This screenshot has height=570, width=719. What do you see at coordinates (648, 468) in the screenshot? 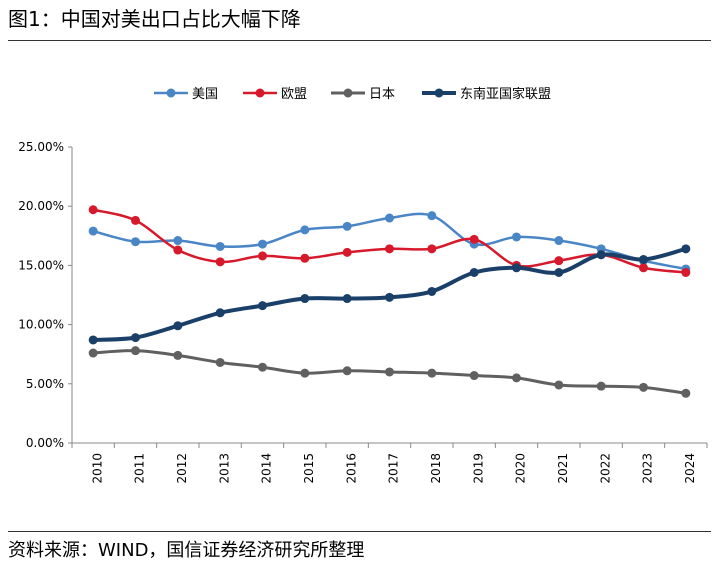
I see `x-tick-label: 2023` at bounding box center [648, 468].